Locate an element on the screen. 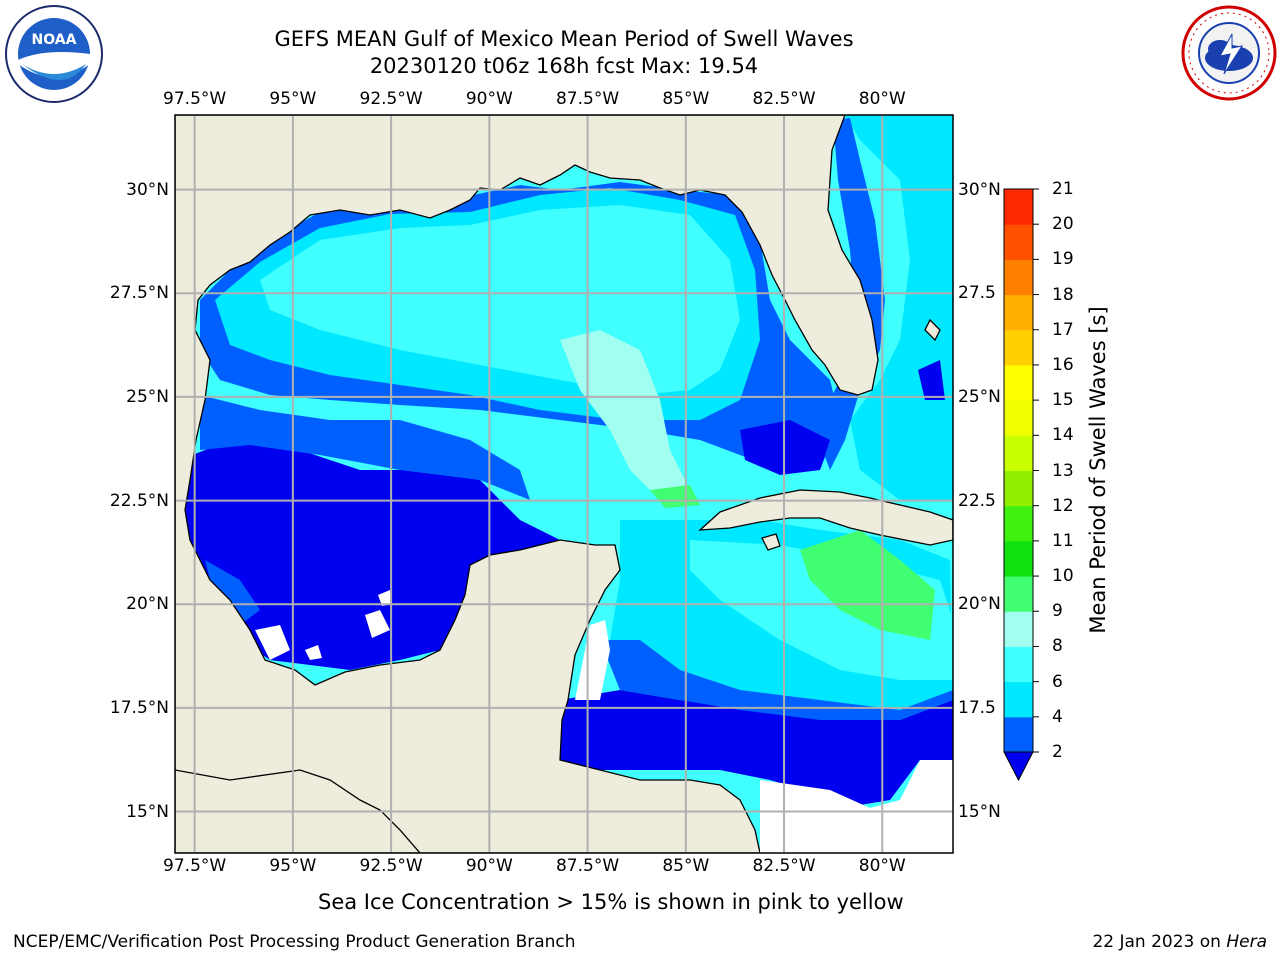 The height and width of the screenshot is (960, 1280). field-caribbean-mid is located at coordinates (776, 680).